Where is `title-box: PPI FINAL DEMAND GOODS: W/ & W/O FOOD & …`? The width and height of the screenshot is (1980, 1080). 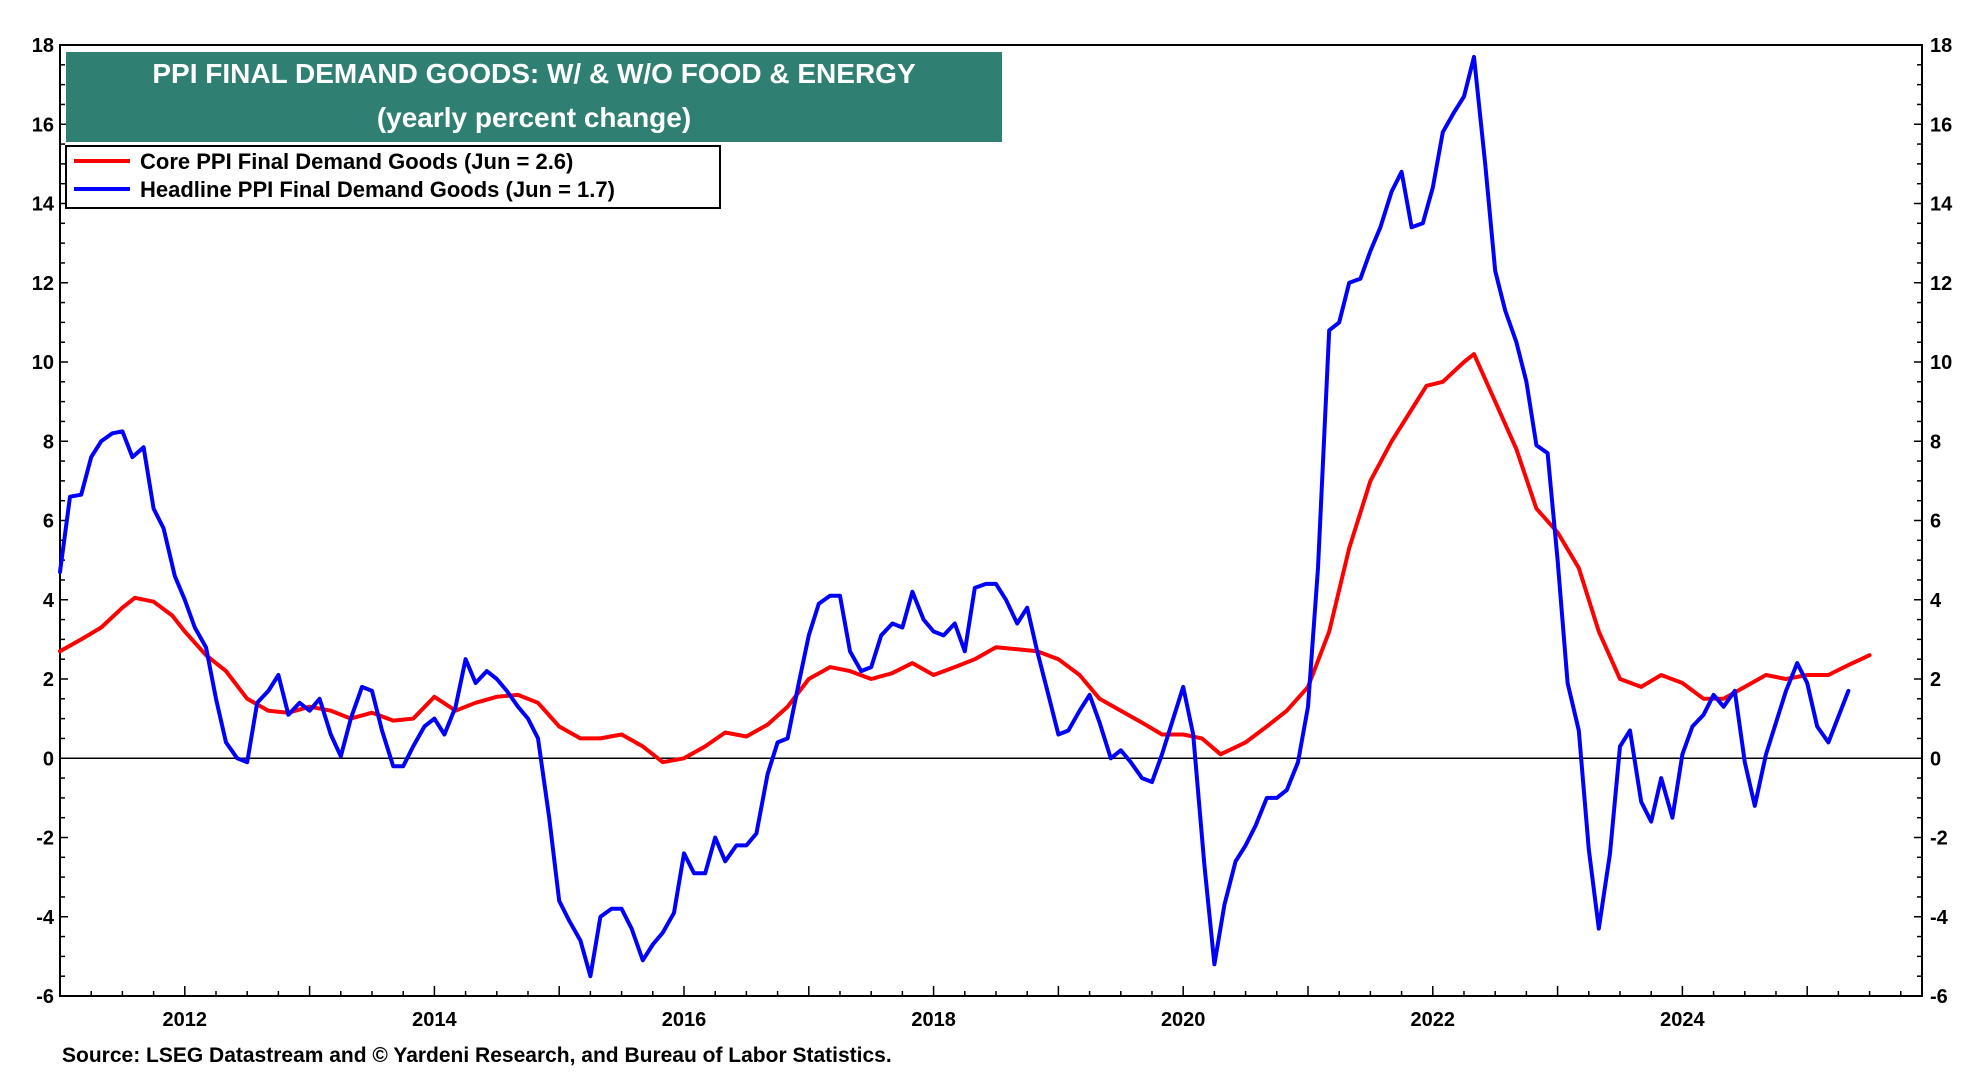 title-box: PPI FINAL DEMAND GOODS: W/ & W/O FOOD & … is located at coordinates (534, 97).